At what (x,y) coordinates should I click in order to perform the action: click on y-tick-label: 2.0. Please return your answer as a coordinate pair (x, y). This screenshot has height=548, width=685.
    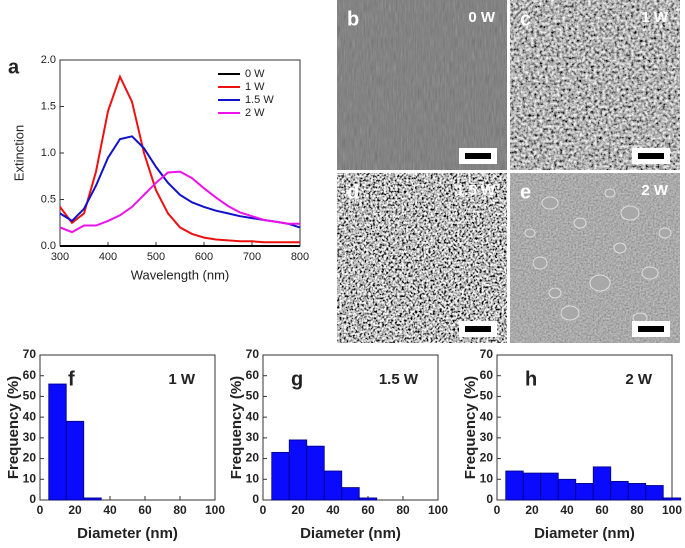
    Looking at the image, I should click on (48, 60).